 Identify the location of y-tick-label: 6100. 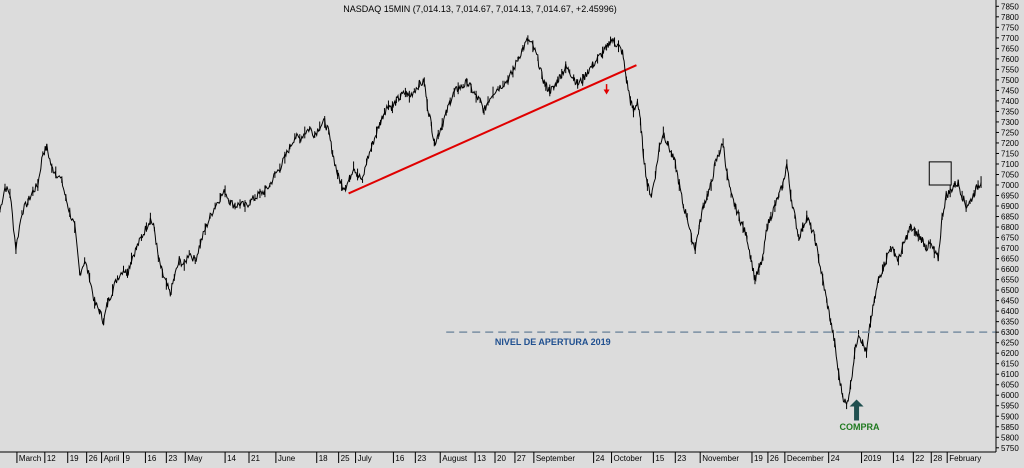
(1010, 374).